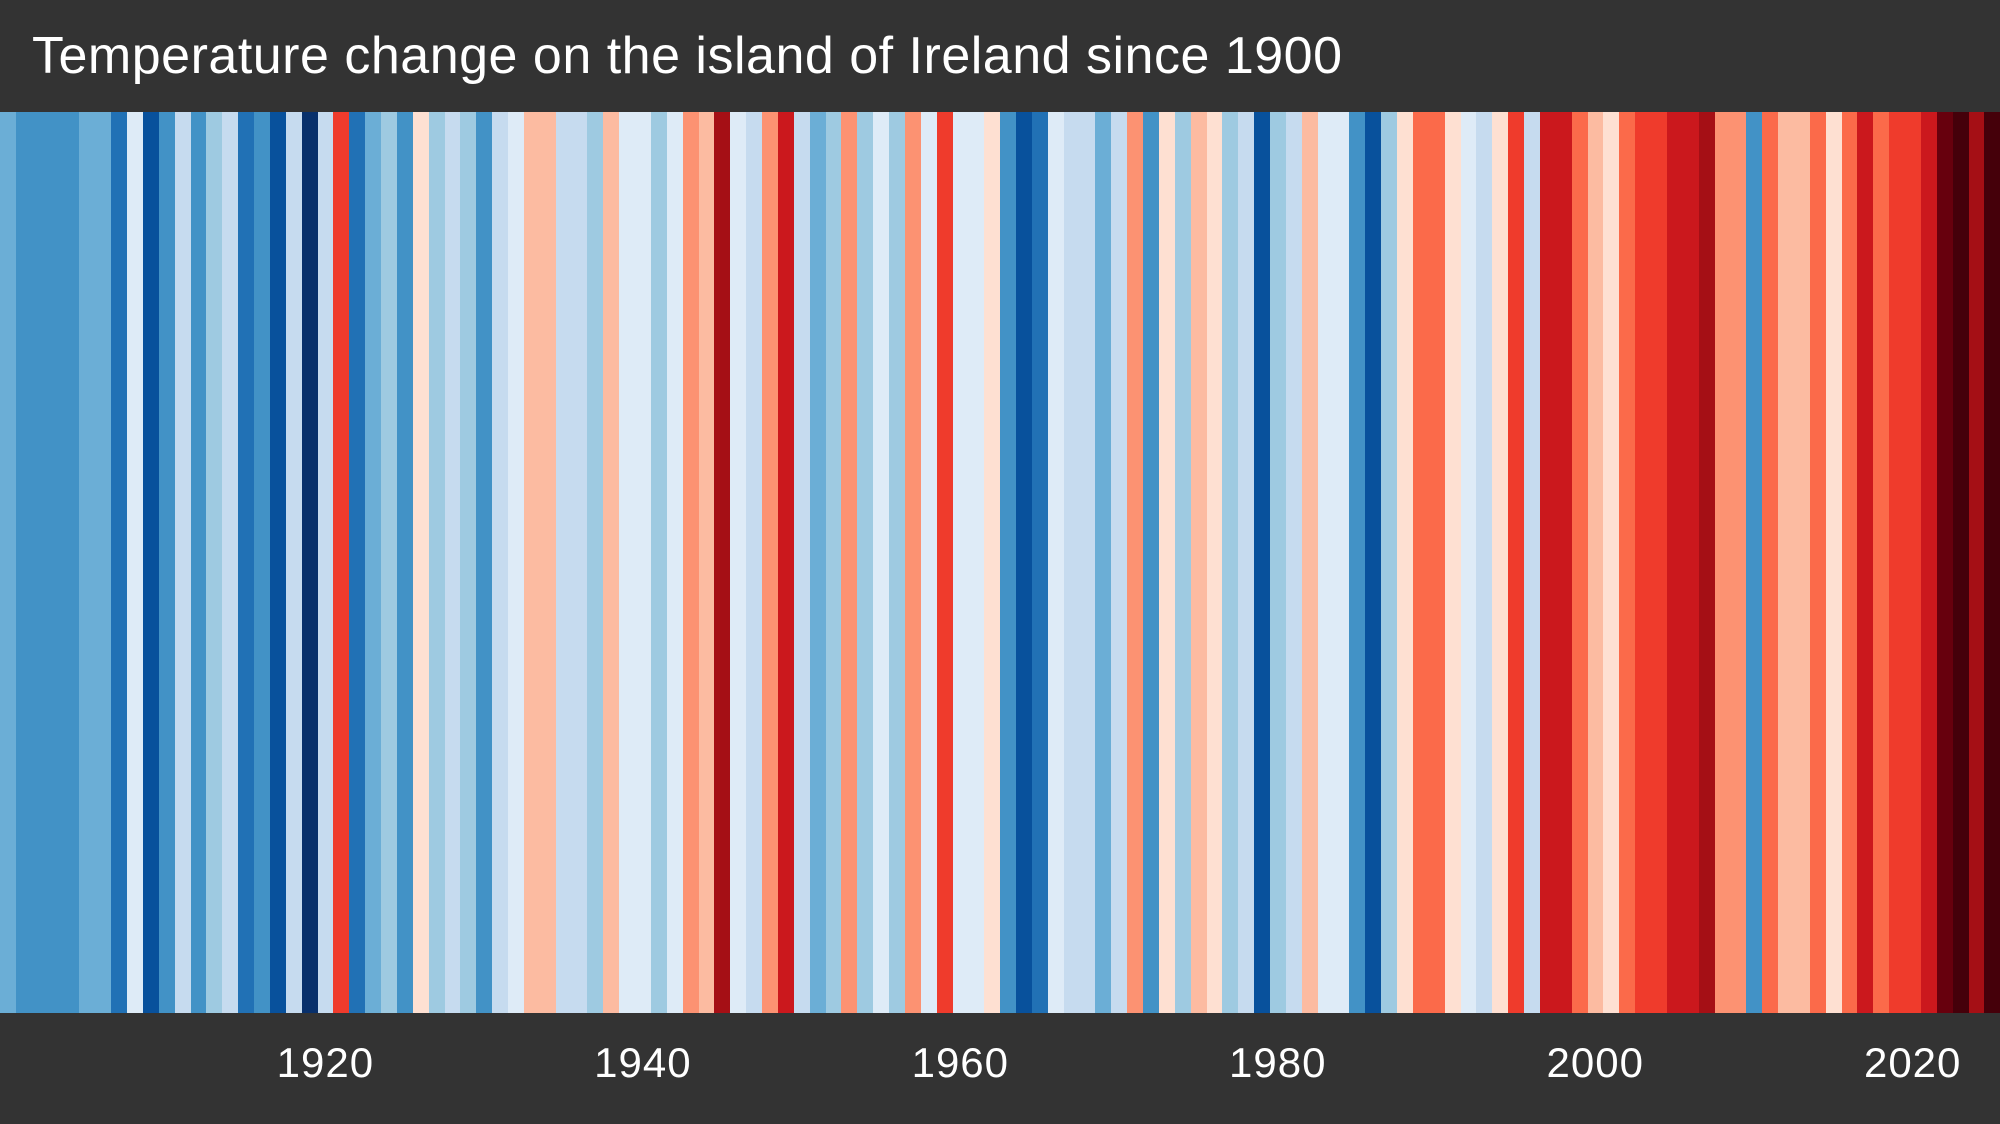 Image resolution: width=2000 pixels, height=1124 pixels. I want to click on year-stripe-1963, so click(1008, 562).